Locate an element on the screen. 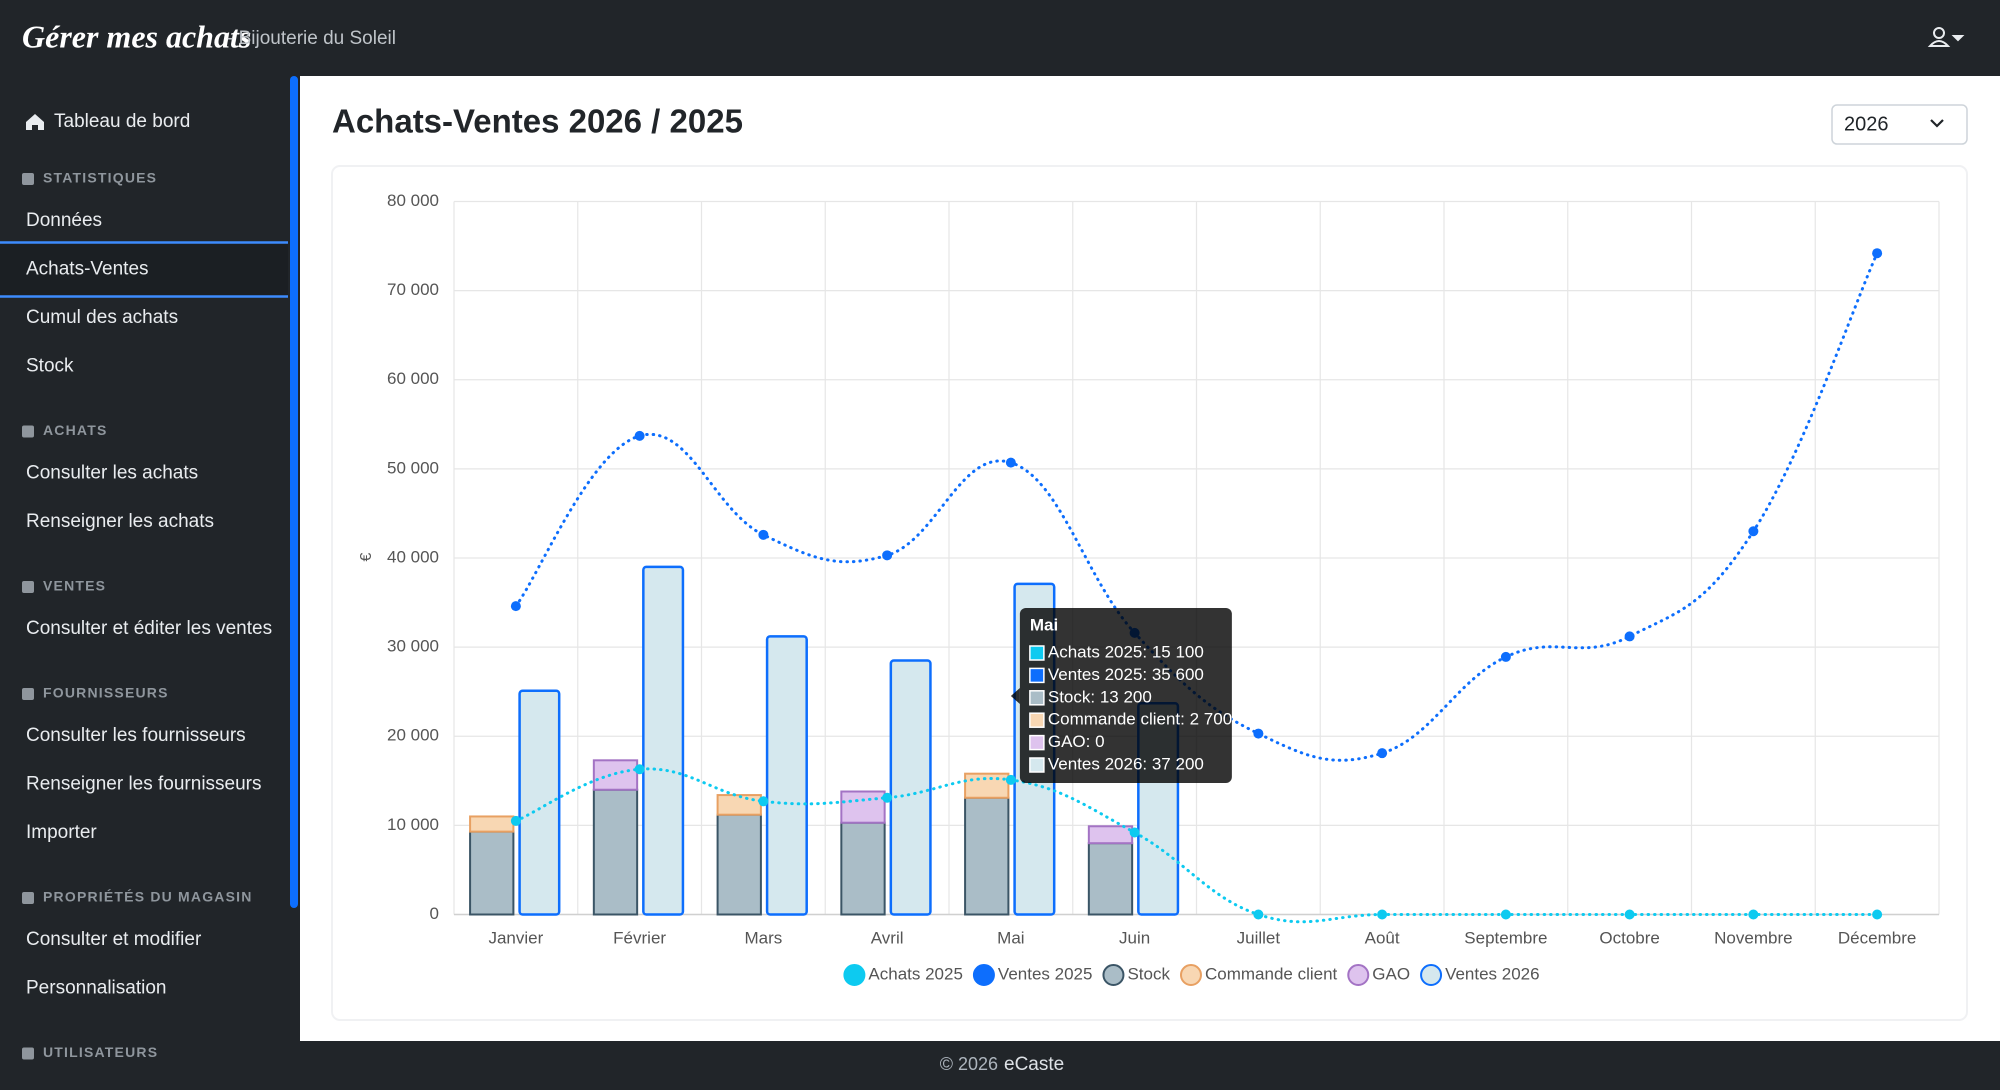 This screenshot has width=2000, height=1090. y-tick-label: 70 000 is located at coordinates (413, 289).